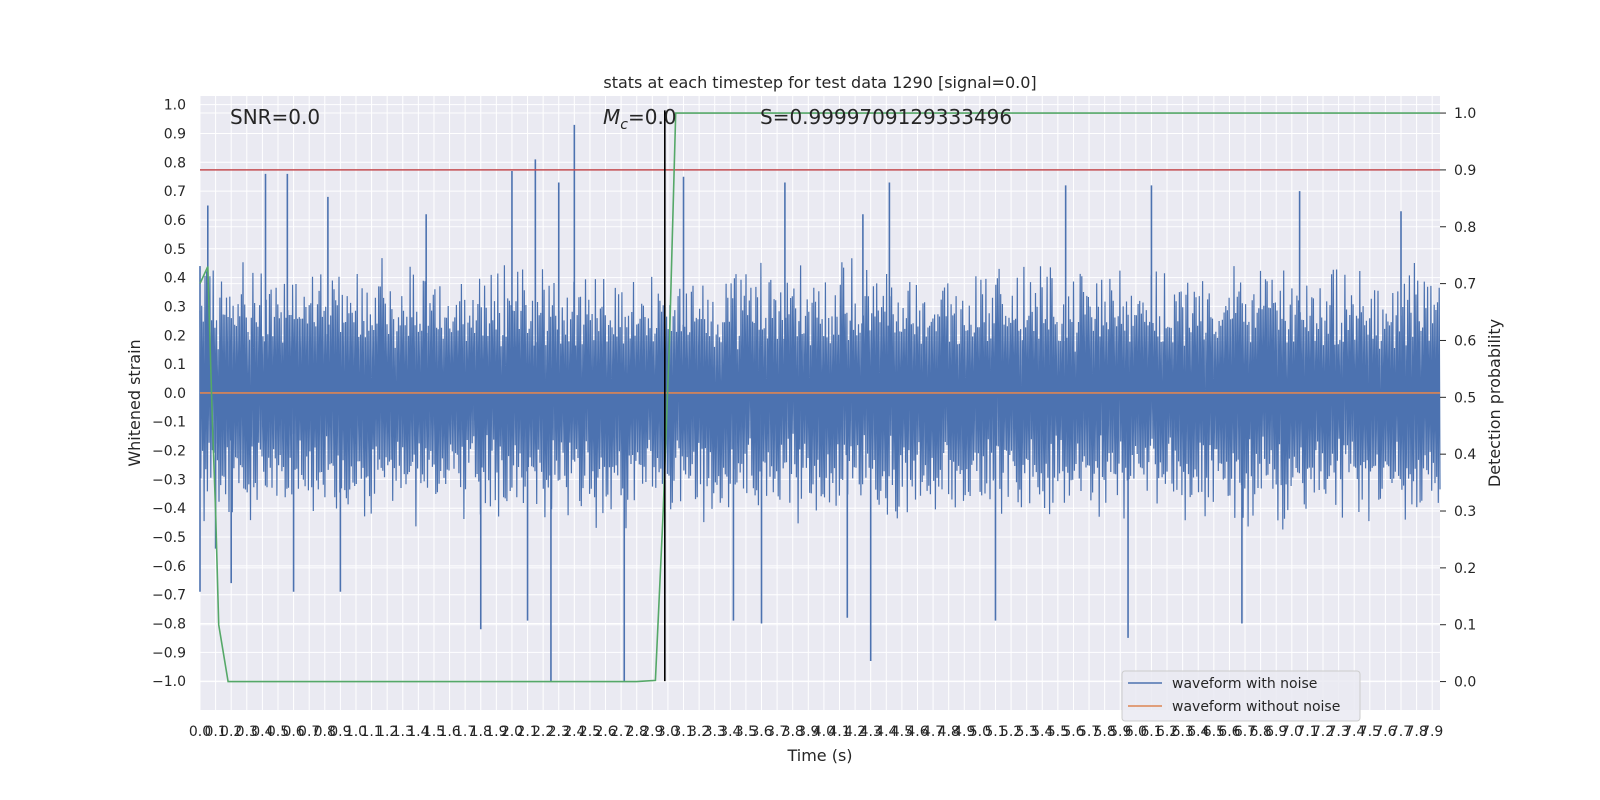  Describe the element at coordinates (1494, 403) in the screenshot. I see `y2-axis-label: Detection probability` at that location.